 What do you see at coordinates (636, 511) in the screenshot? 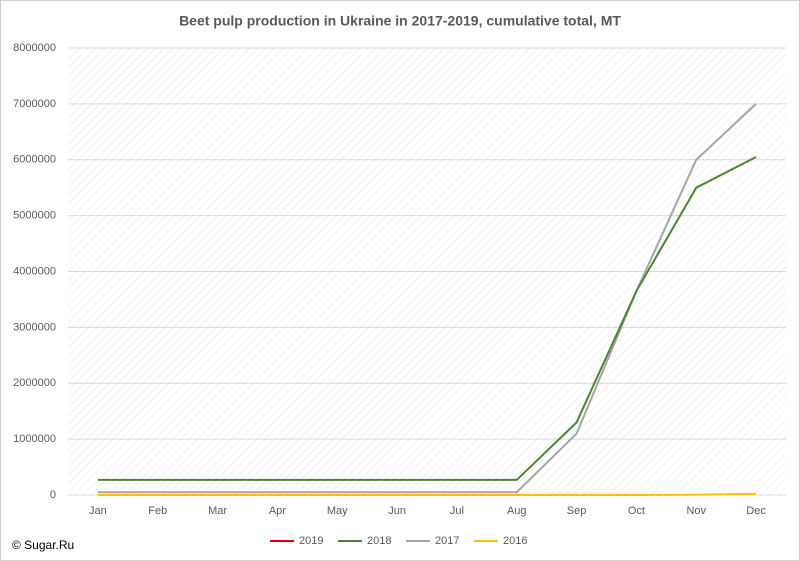
I see `x-tick-label: Oct` at bounding box center [636, 511].